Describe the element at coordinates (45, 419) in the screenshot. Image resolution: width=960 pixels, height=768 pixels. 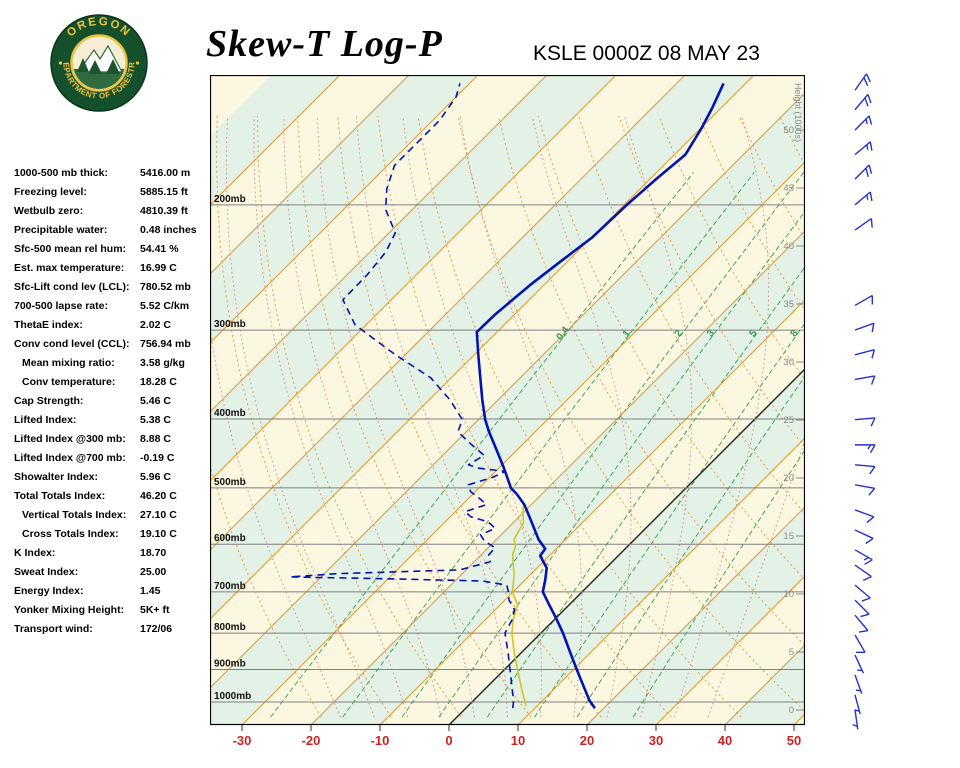
I see `stat-label: Lifted Index:` at that location.